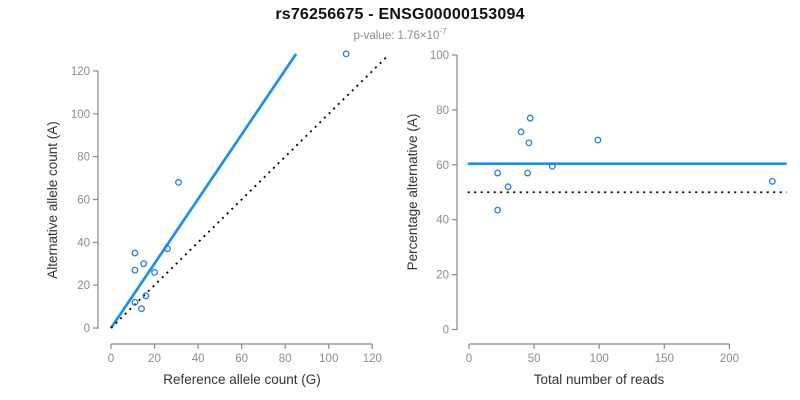 The image size is (800, 400). What do you see at coordinates (729, 359) in the screenshot?
I see `x-tick-label: 200` at bounding box center [729, 359].